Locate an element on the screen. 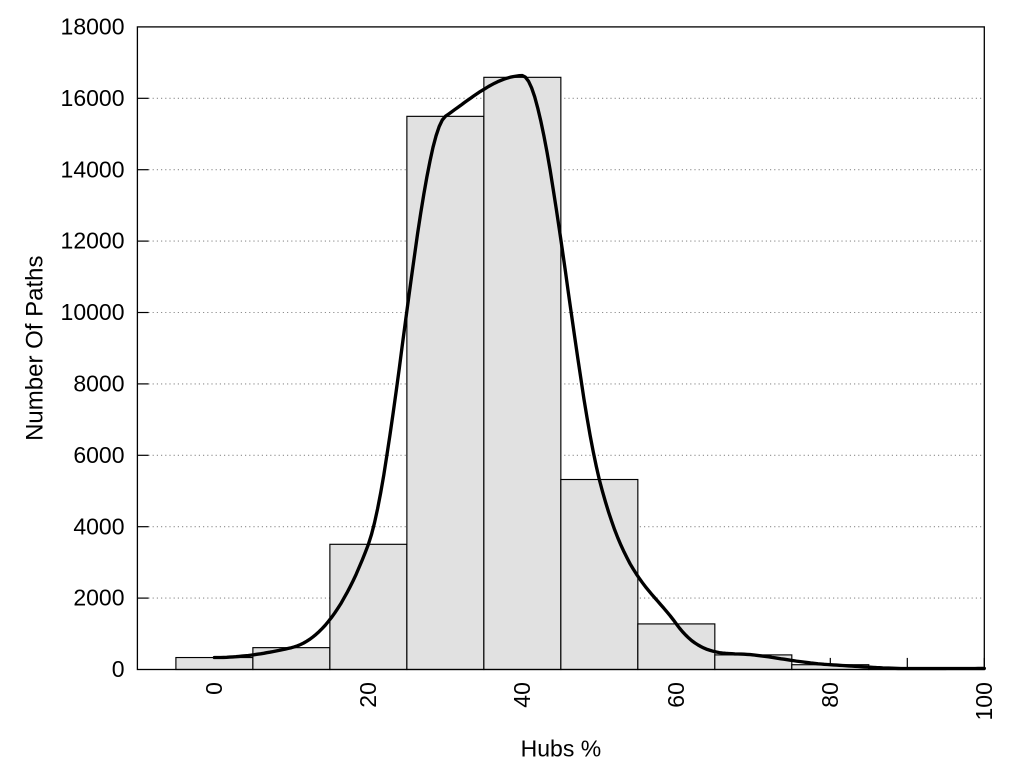  svg-text: Hubs % is located at coordinates (561, 749).